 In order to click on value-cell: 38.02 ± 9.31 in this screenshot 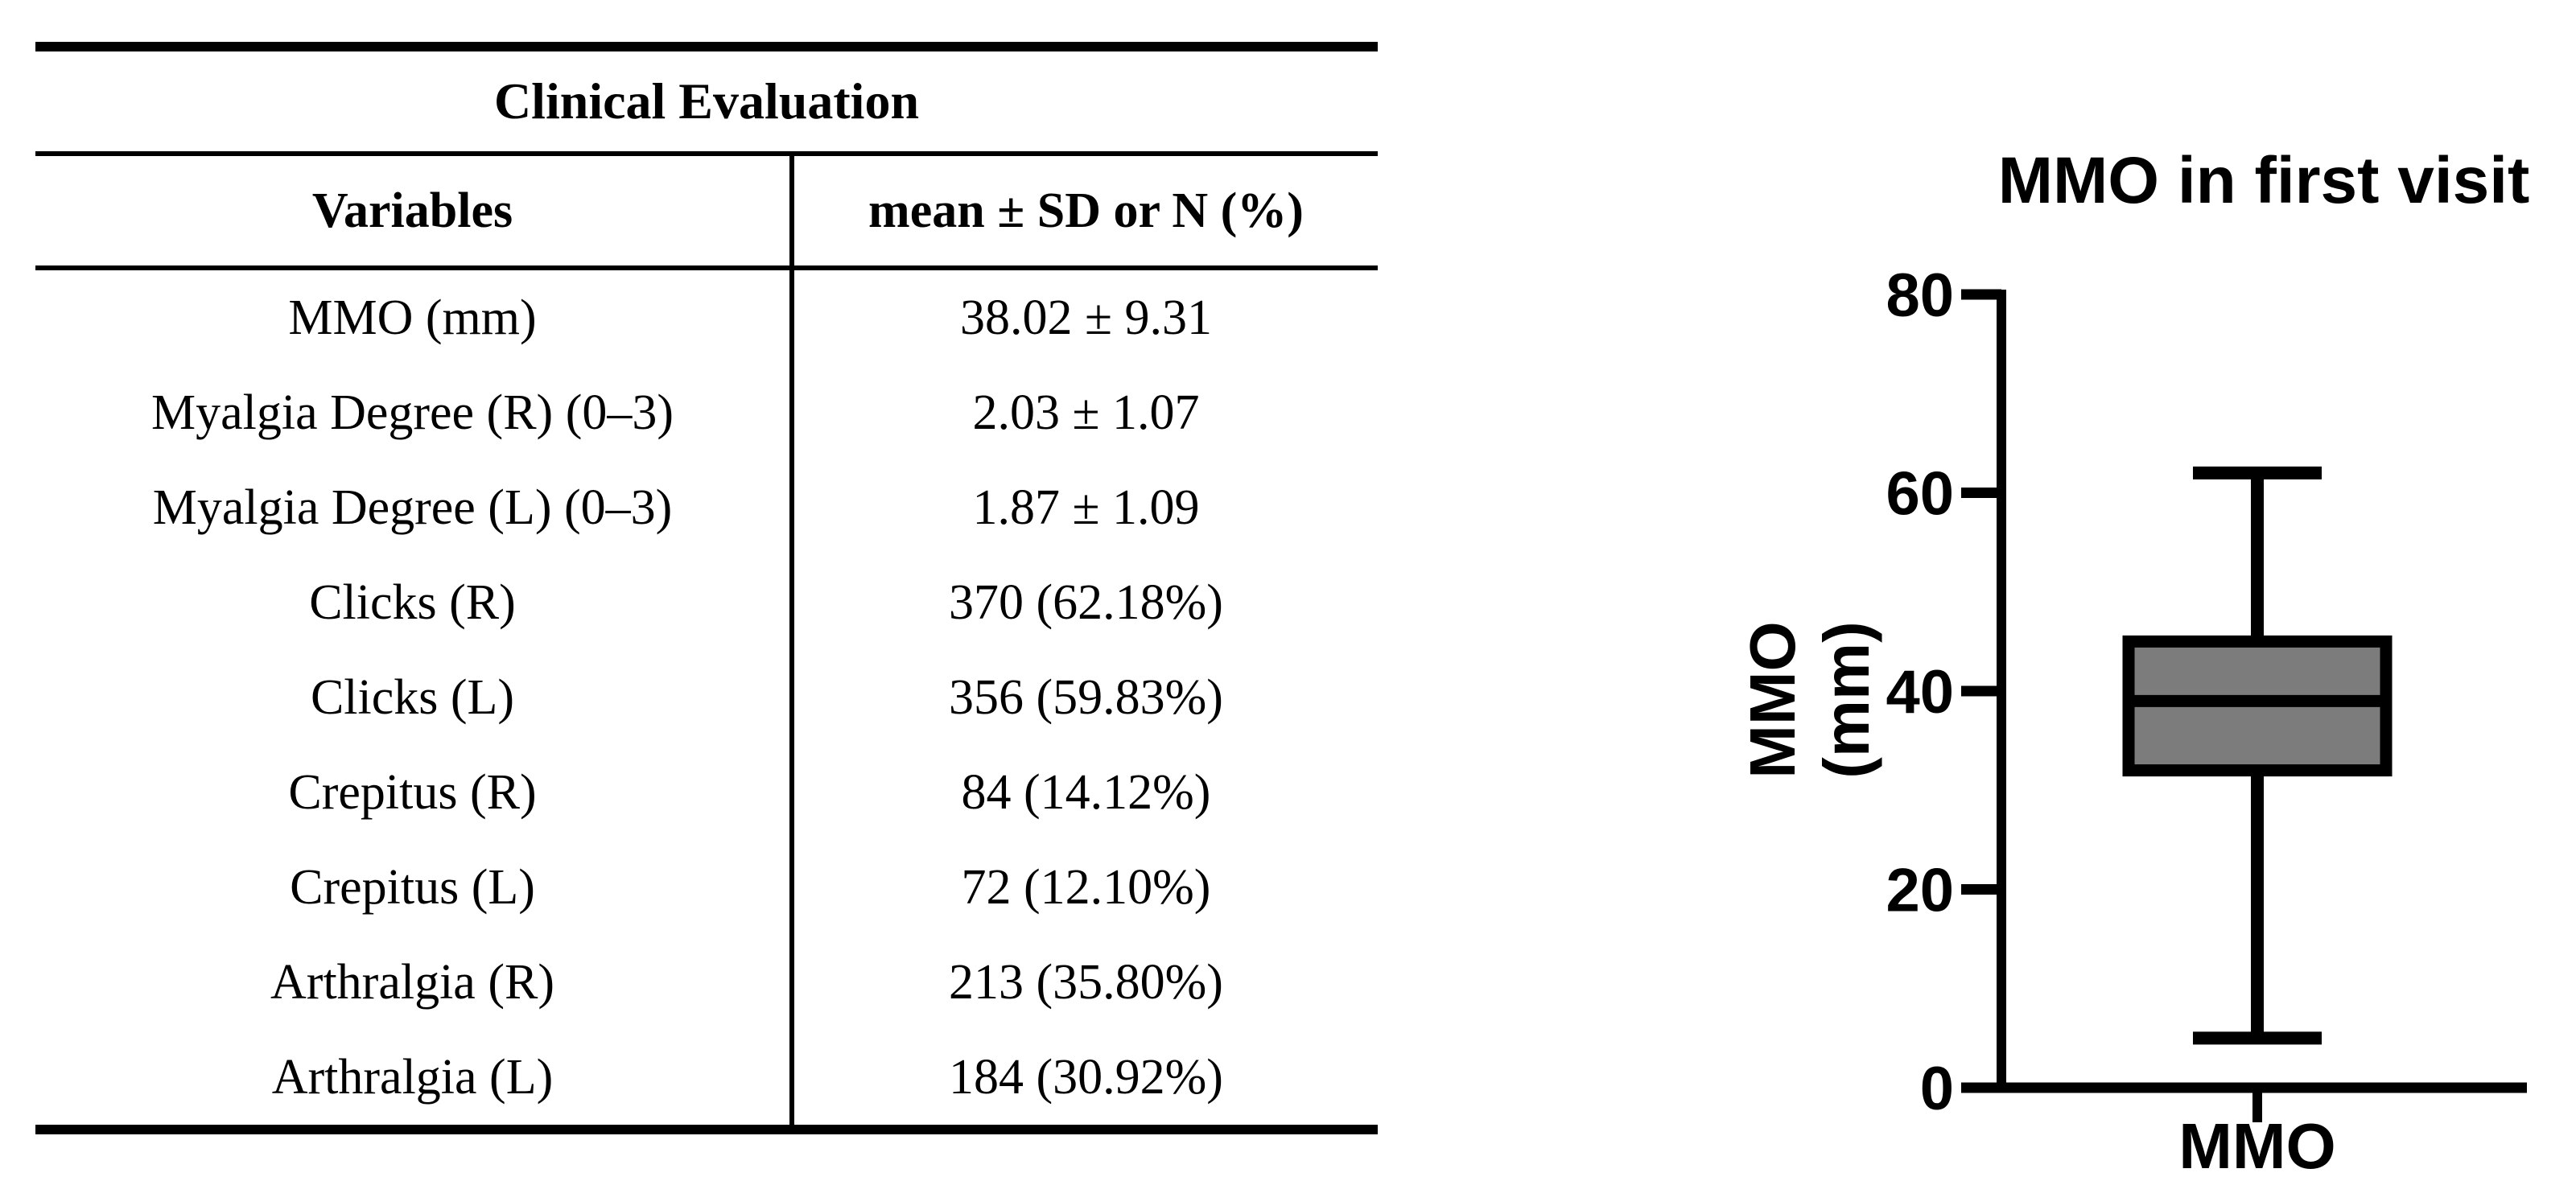, I will do `click(1086, 317)`.